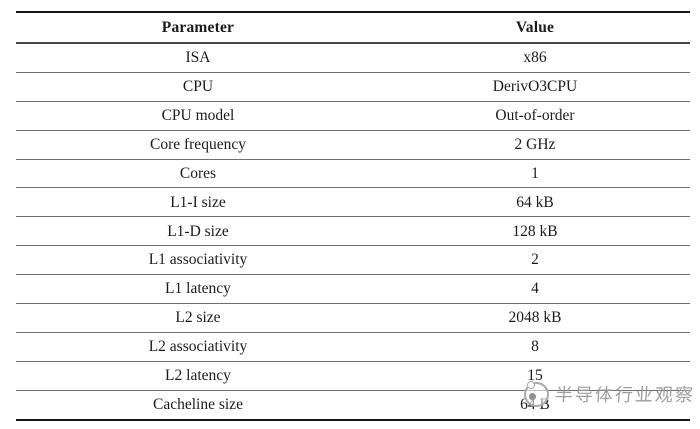 This screenshot has height=429, width=700. Describe the element at coordinates (353, 260) in the screenshot. I see `table-row: L1 associativity 2` at that location.